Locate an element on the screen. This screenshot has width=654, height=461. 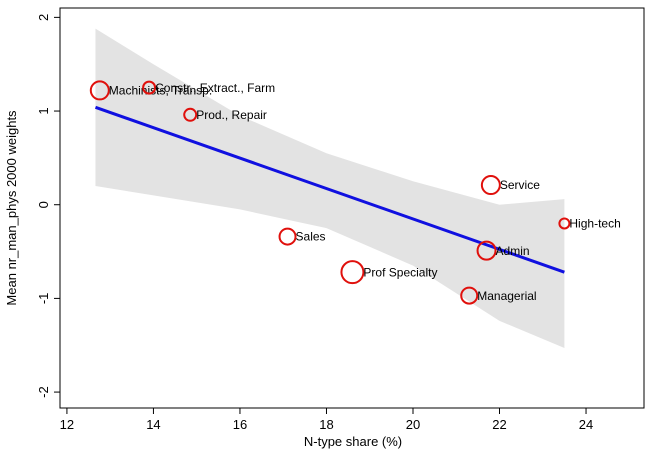
point-label: Managerial is located at coordinates (506, 296).